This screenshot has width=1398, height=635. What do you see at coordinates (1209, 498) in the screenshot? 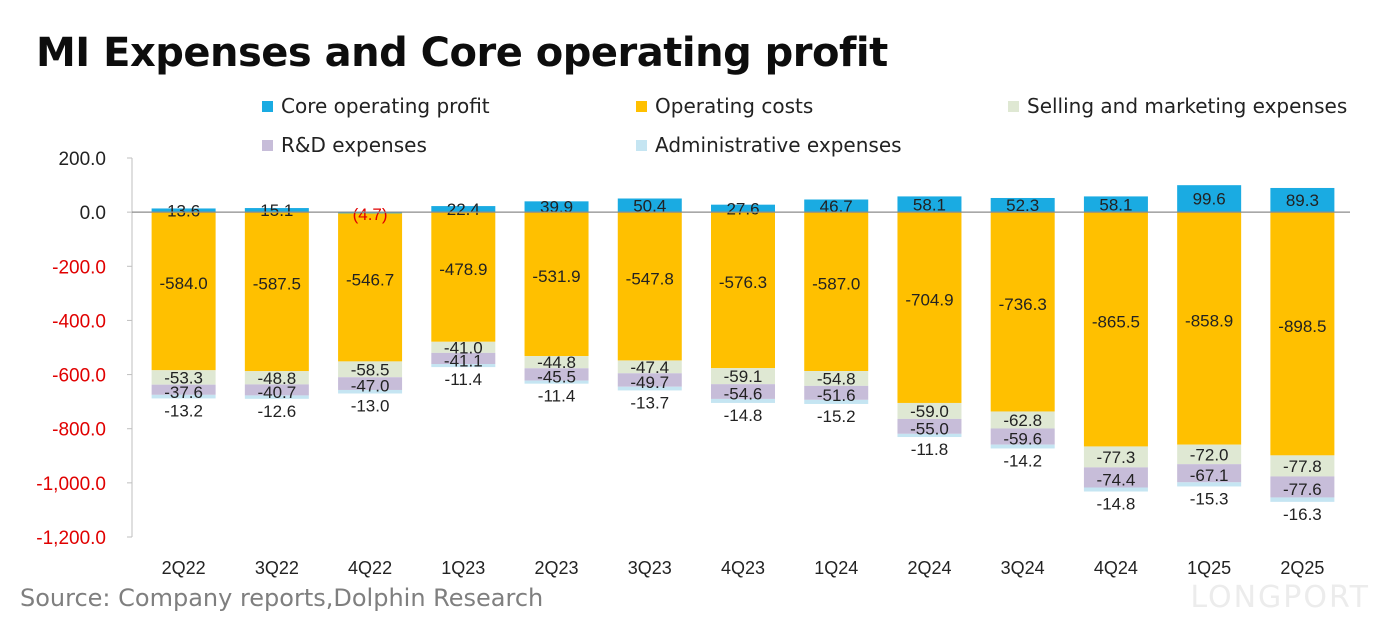
I see `data-label-administrative: -15.3` at bounding box center [1209, 498].